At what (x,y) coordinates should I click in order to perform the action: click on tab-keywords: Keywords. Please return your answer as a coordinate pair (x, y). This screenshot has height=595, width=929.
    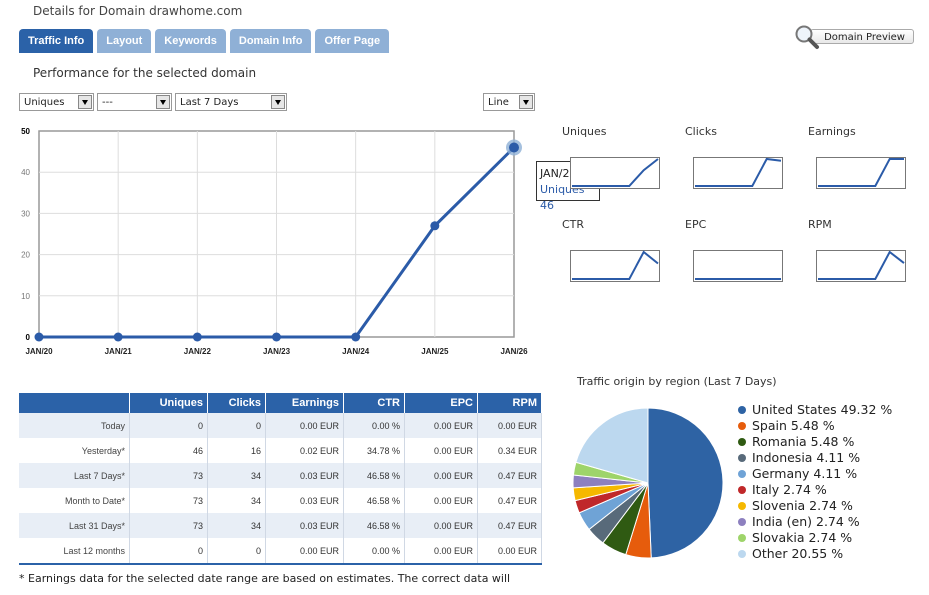
    Looking at the image, I should click on (190, 41).